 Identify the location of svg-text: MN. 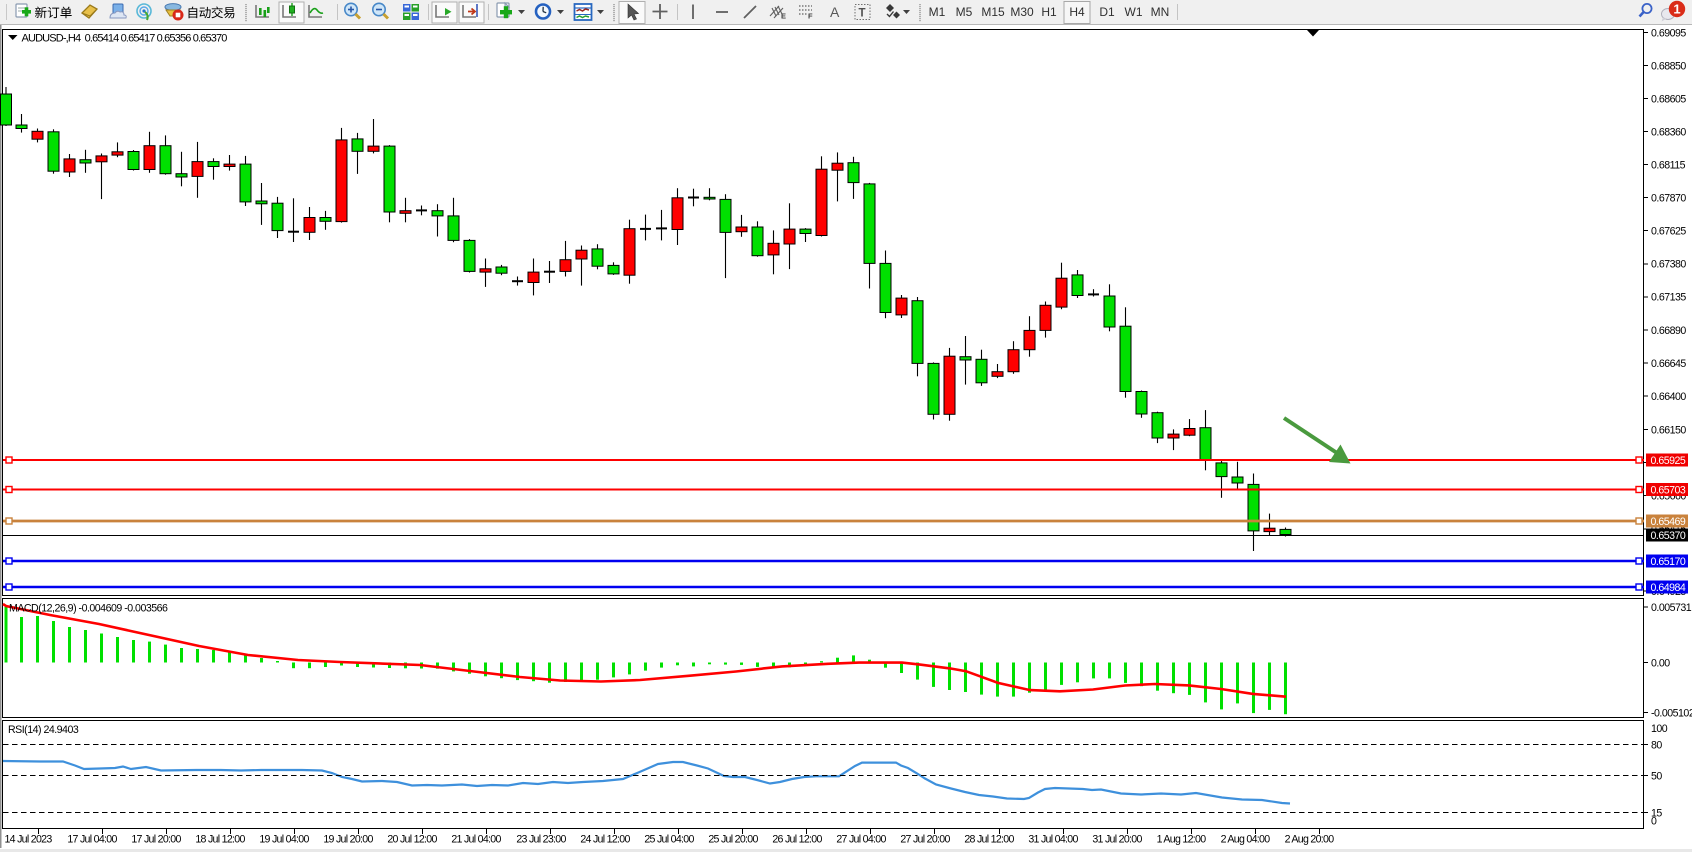
(1160, 12).